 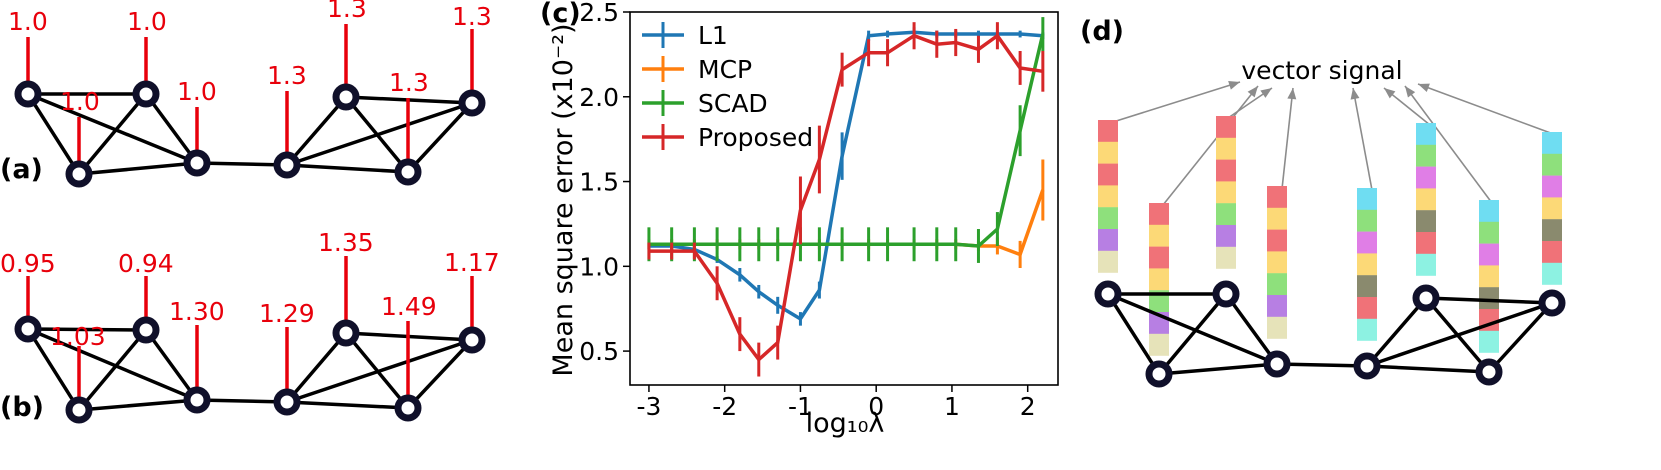 What do you see at coordinates (78, 336) in the screenshot?
I see `node-value-label: 1.03` at bounding box center [78, 336].